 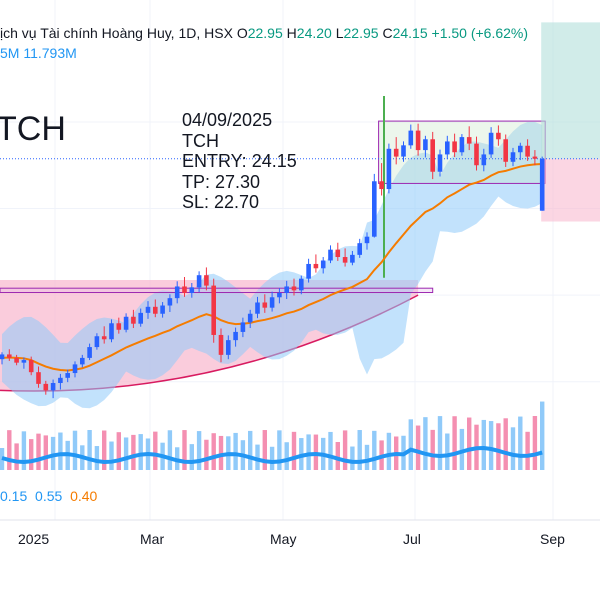 What do you see at coordinates (84, 496) in the screenshot?
I see `indicator-value-3: 0.40` at bounding box center [84, 496].